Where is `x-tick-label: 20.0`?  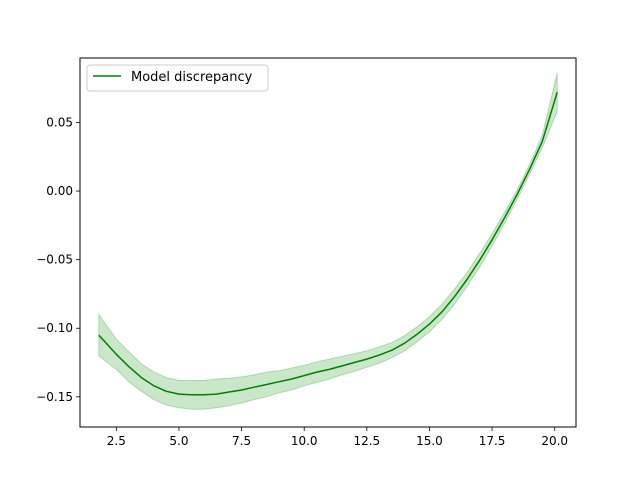
x-tick-label: 20.0 is located at coordinates (554, 441).